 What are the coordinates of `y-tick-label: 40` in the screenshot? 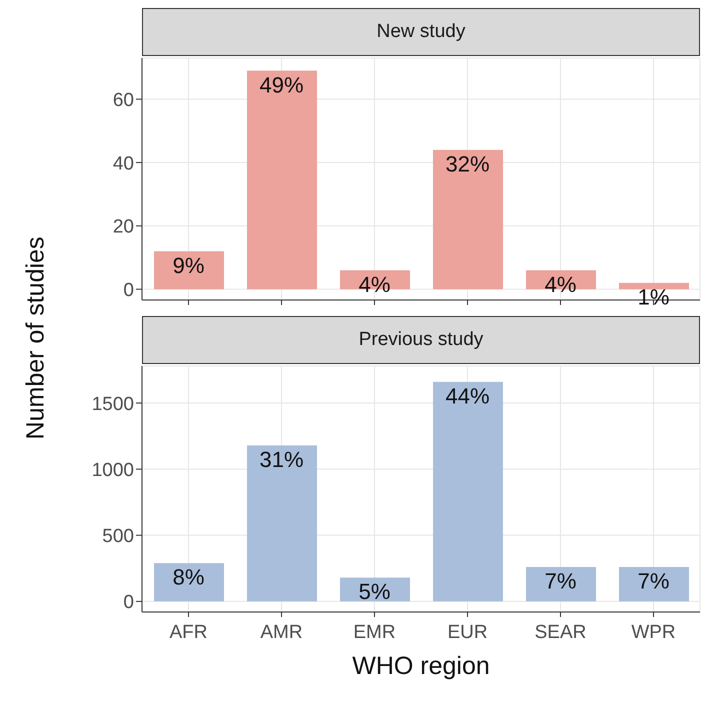 It's located at (123, 163).